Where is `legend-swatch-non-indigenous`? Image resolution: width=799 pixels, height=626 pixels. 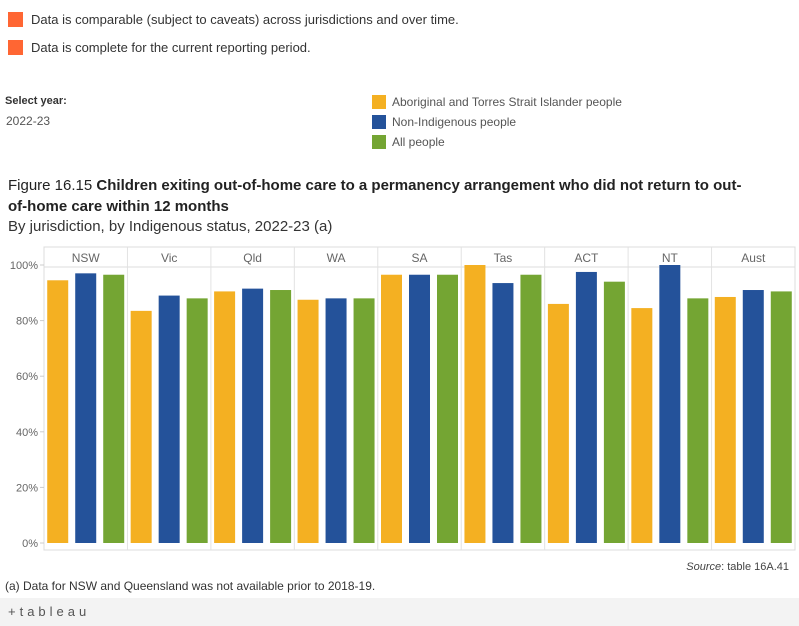
legend-swatch-non-indigenous is located at coordinates (379, 122).